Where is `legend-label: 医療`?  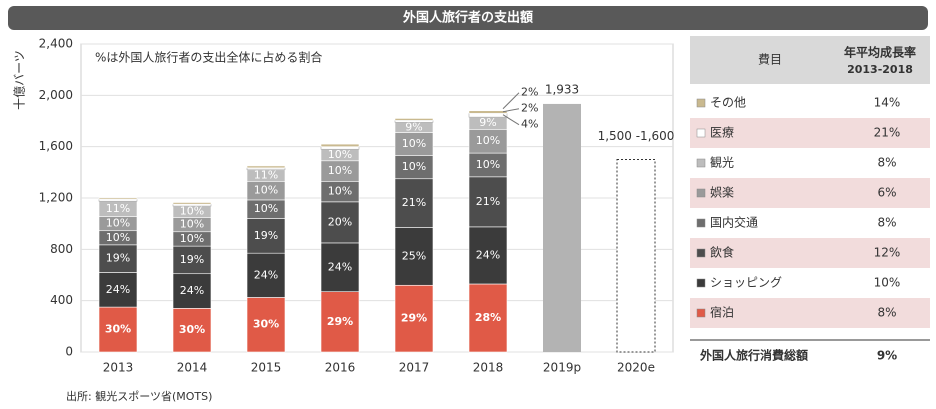 legend-label: 医療 is located at coordinates (722, 133).